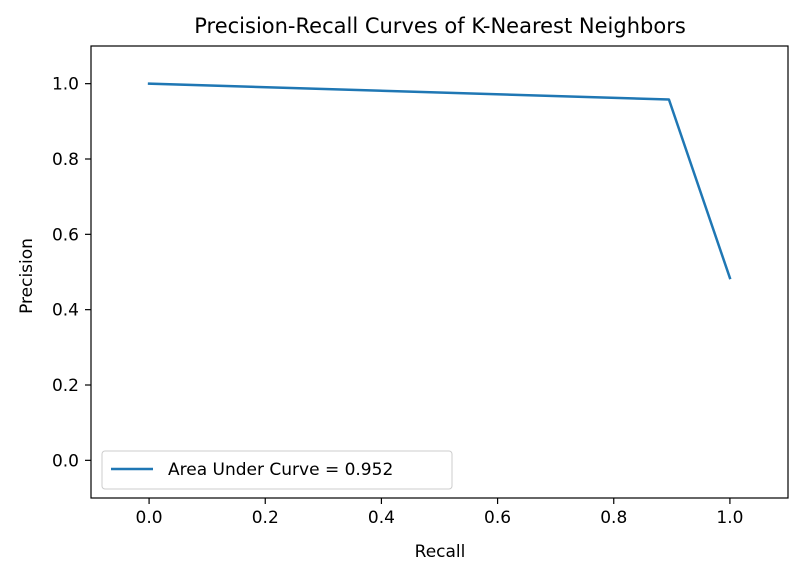 This screenshot has width=803, height=577. What do you see at coordinates (280, 470) in the screenshot?
I see `legend-label: Area Under Curve = 0.952` at bounding box center [280, 470].